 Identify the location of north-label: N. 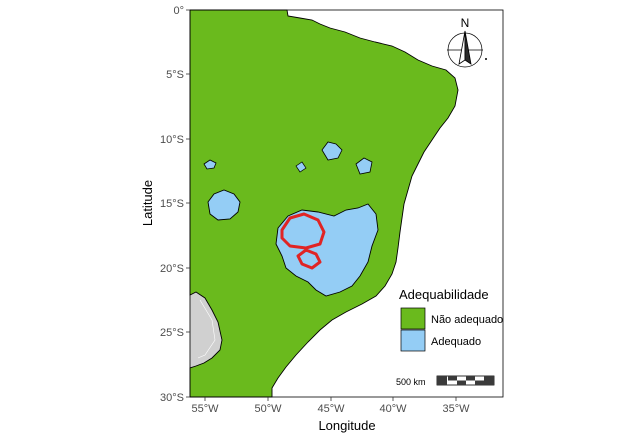
(465, 23).